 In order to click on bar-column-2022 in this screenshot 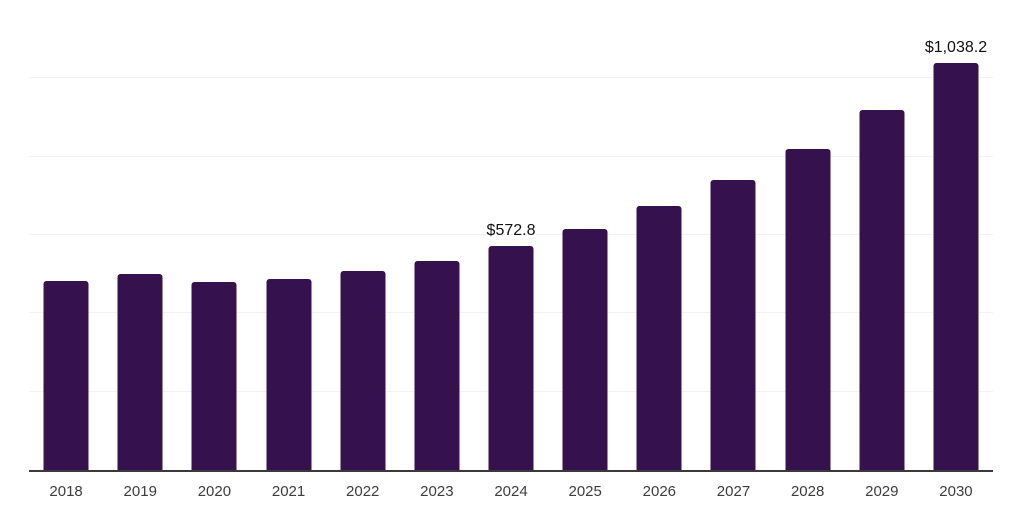, I will do `click(363, 235)`.